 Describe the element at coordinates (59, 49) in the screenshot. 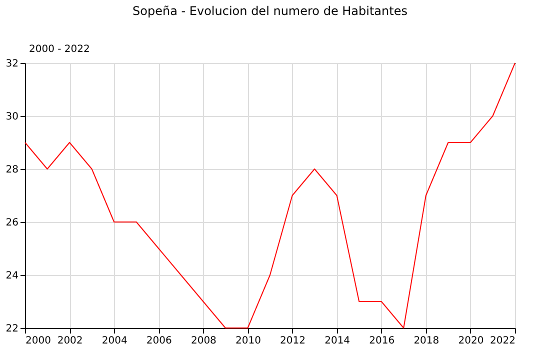

I see `text: 2000 - 2022` at that location.